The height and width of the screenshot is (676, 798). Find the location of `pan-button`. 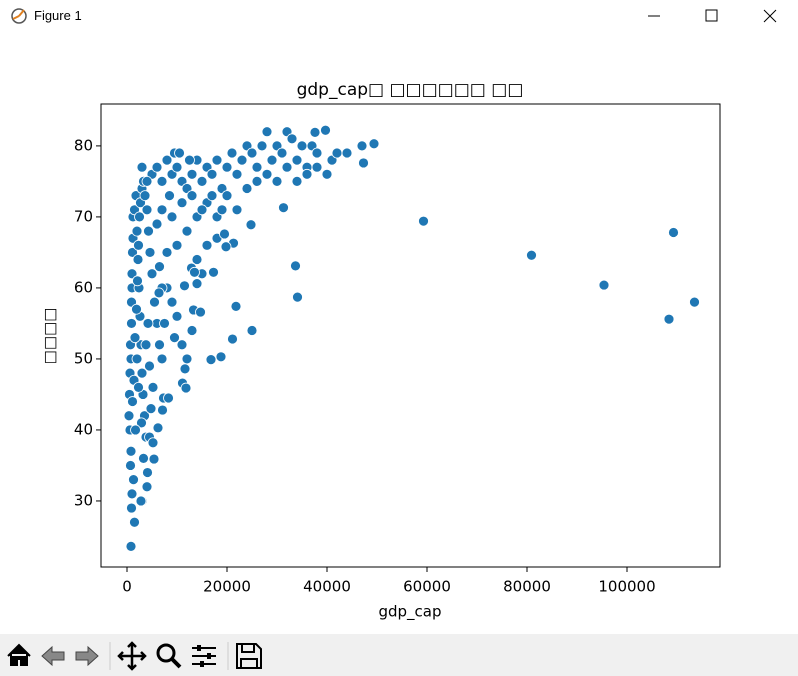

pan-button is located at coordinates (132, 656).